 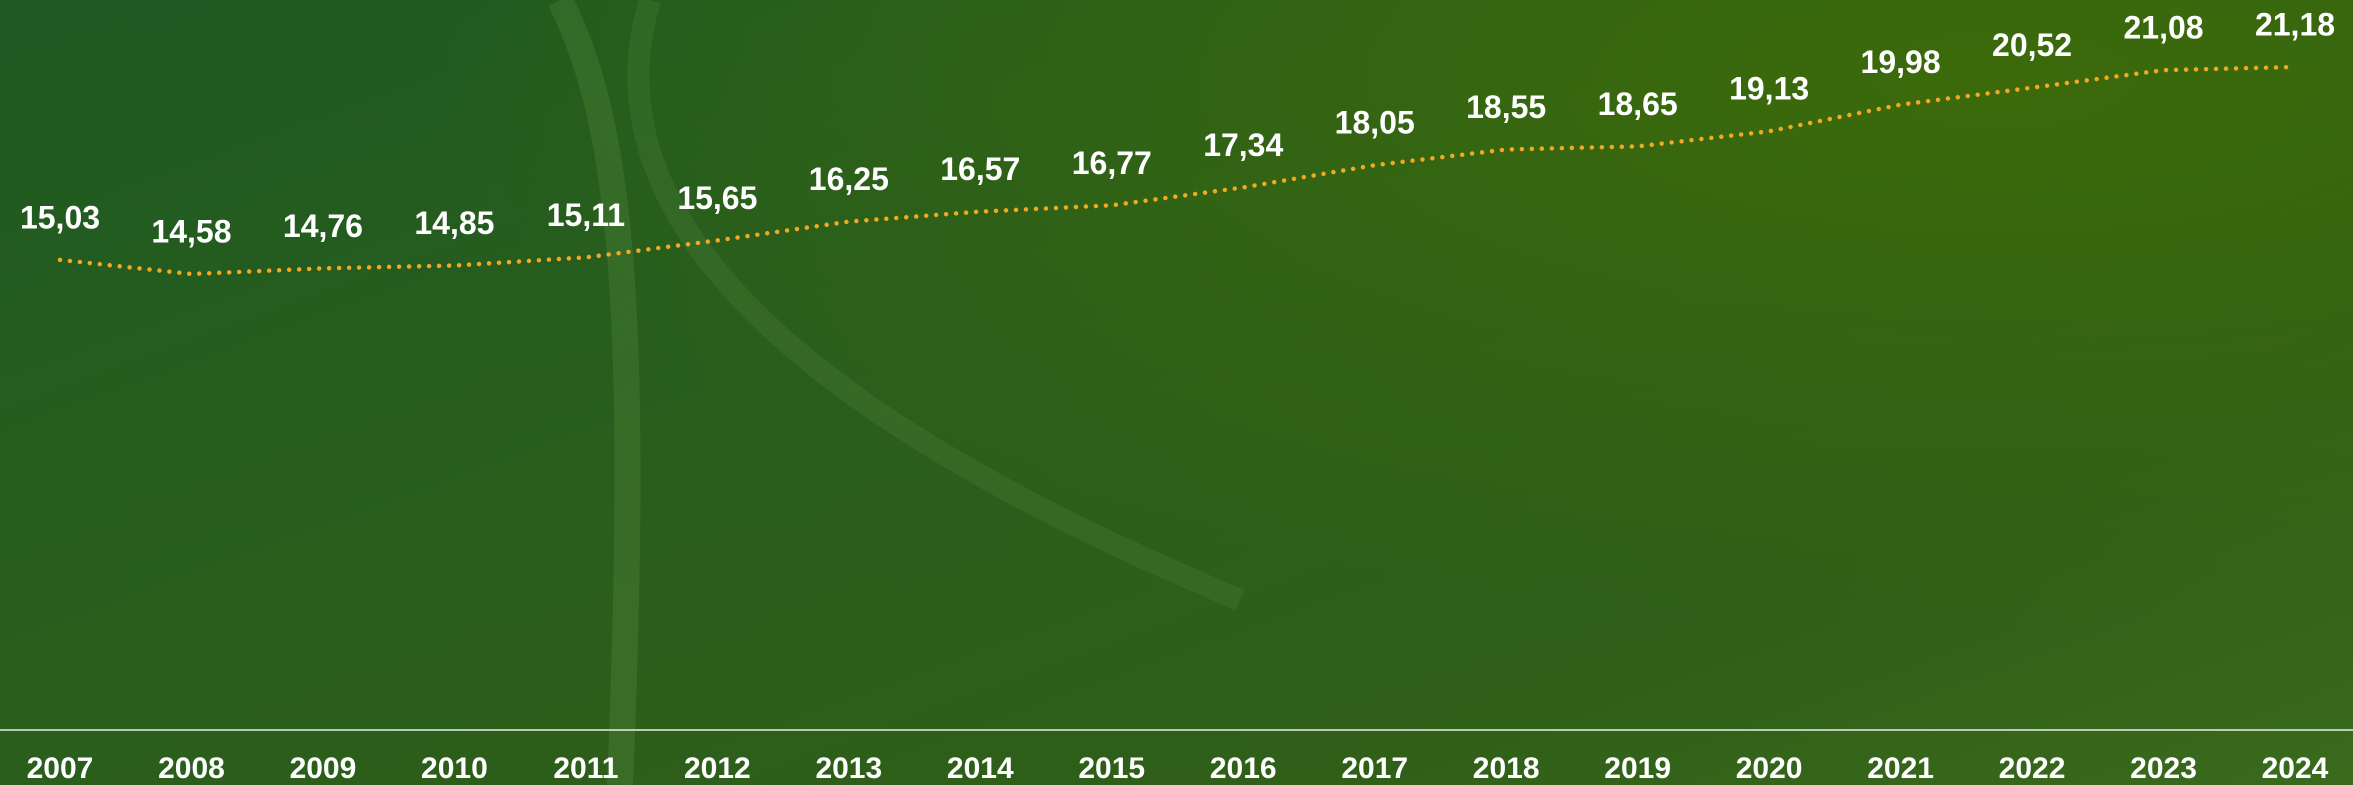 I want to click on data-label: 19,98, so click(x=1901, y=62).